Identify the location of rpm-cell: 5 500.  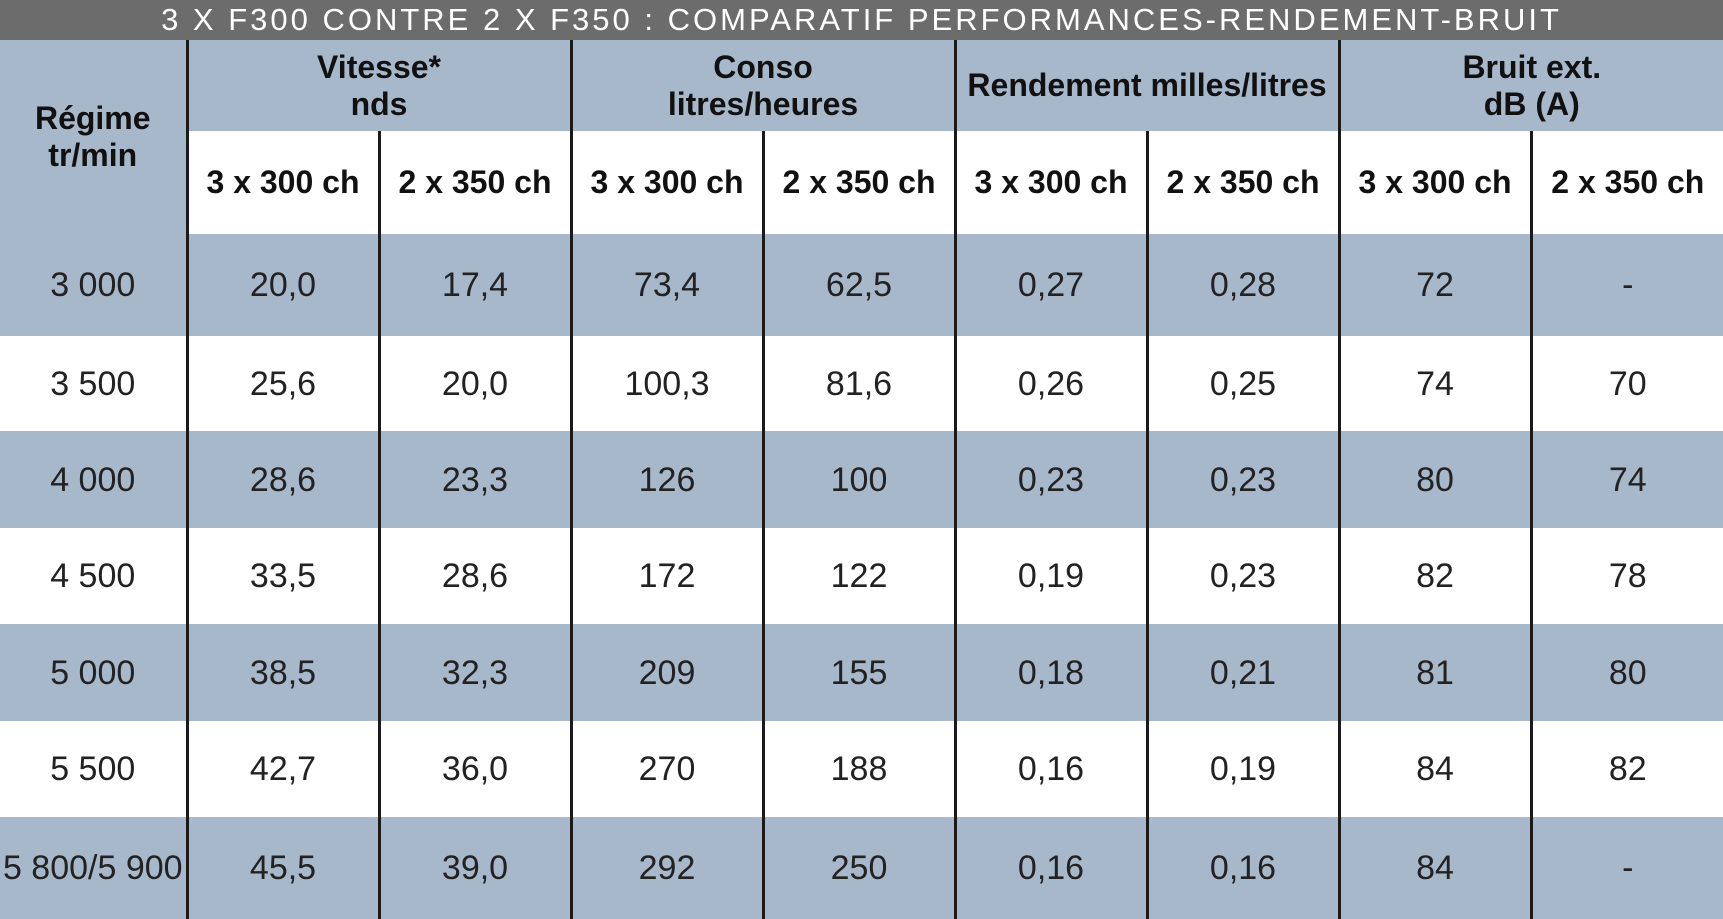
(94, 769).